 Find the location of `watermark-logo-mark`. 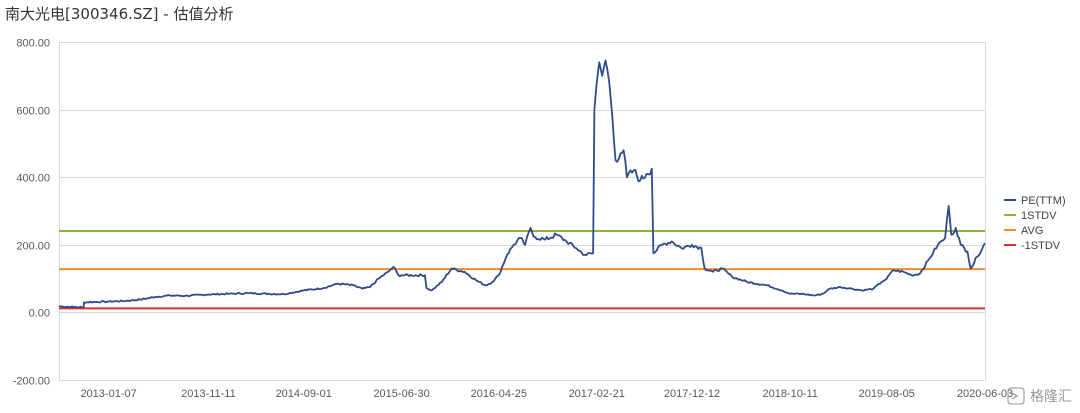

watermark-logo-mark is located at coordinates (1015, 396).